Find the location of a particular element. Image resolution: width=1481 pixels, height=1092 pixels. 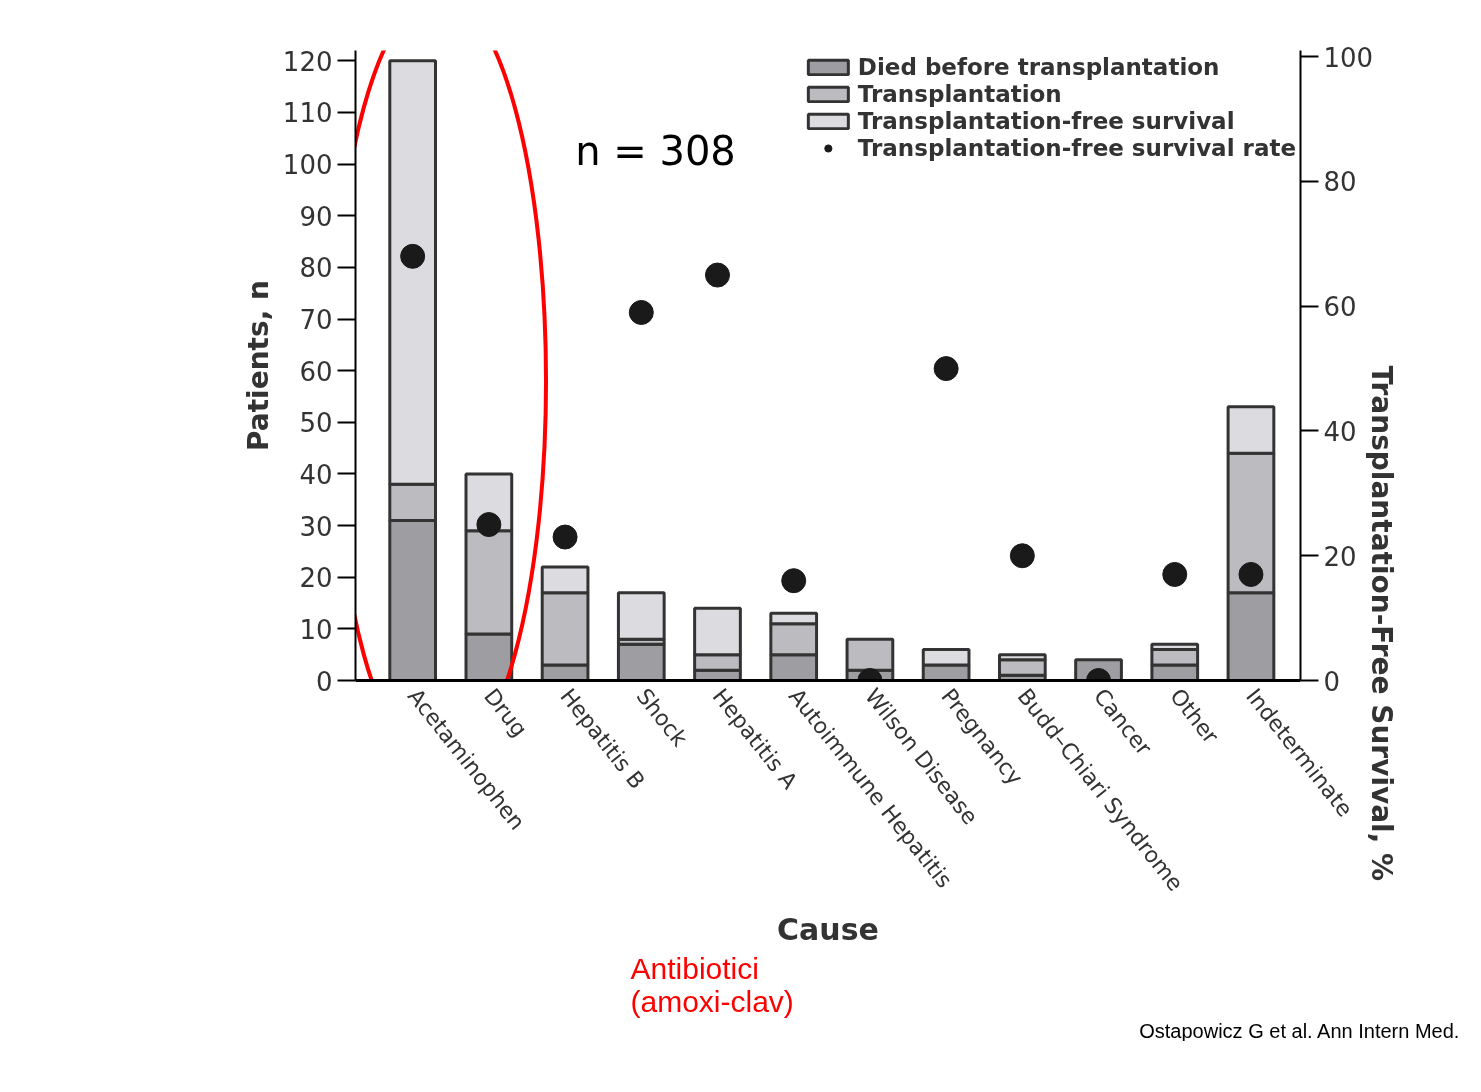

legend-label: Transplantation-free survival rate is located at coordinates (1076, 148).